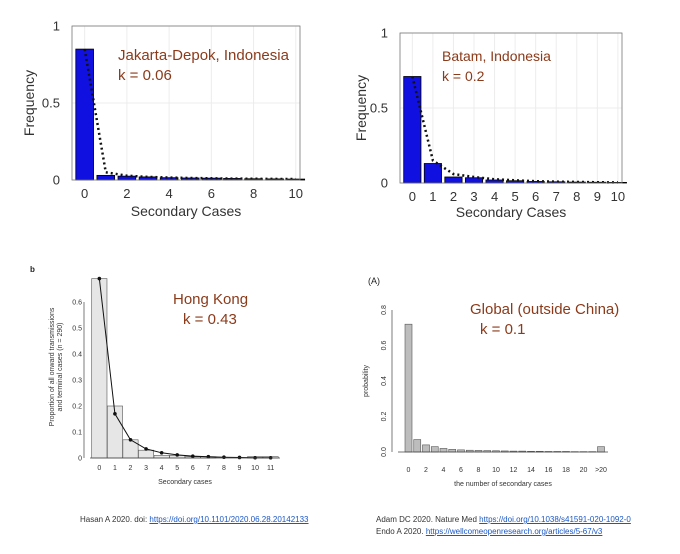  Describe the element at coordinates (426, 519) in the screenshot. I see `citation-adam-prefix: Adam DC 2020. Nature Med` at that location.